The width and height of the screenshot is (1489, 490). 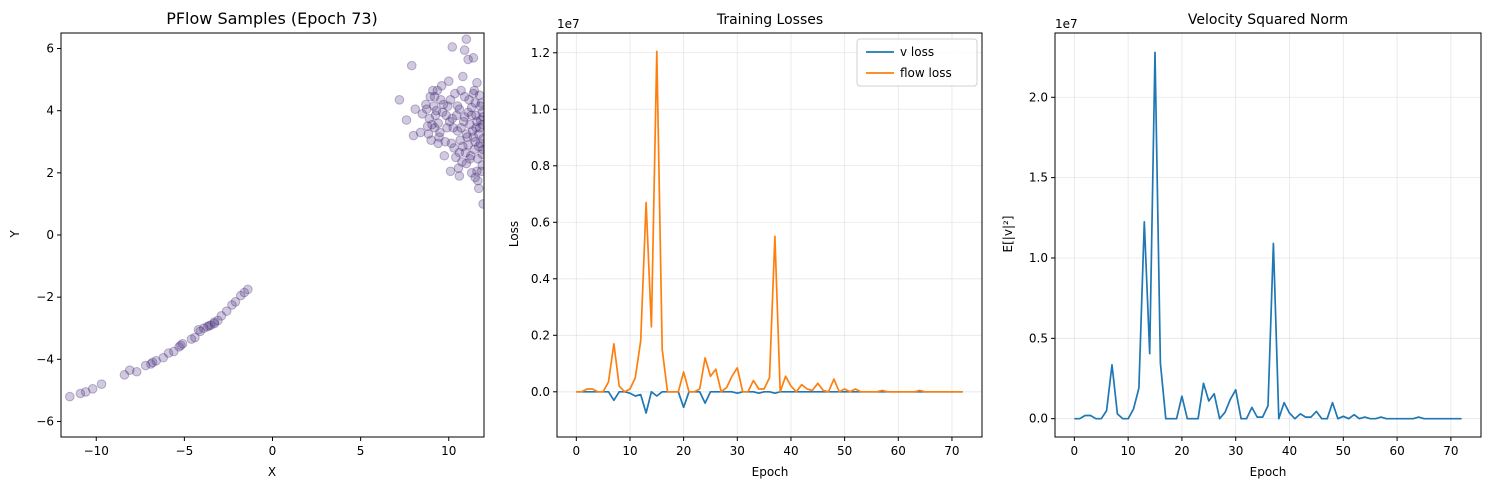 I want to click on y-tick-label: 6, so click(x=50, y=49).